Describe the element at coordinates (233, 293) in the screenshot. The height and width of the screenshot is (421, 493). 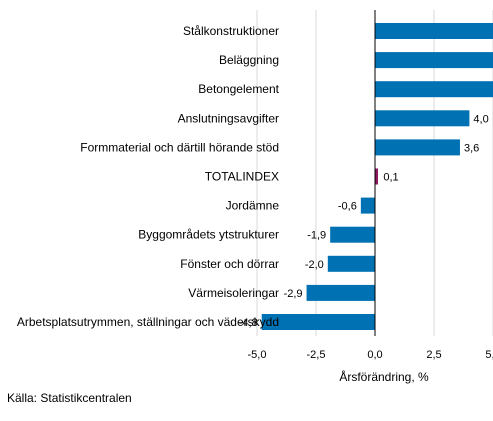
I see `category-label: Värmeisoleringar` at that location.